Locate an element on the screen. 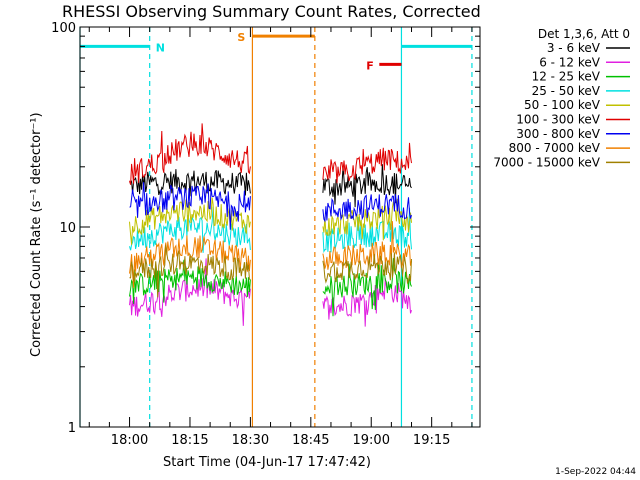 The width and height of the screenshot is (640, 480). legend-label: 7000 - 15000 keV is located at coordinates (546, 162).